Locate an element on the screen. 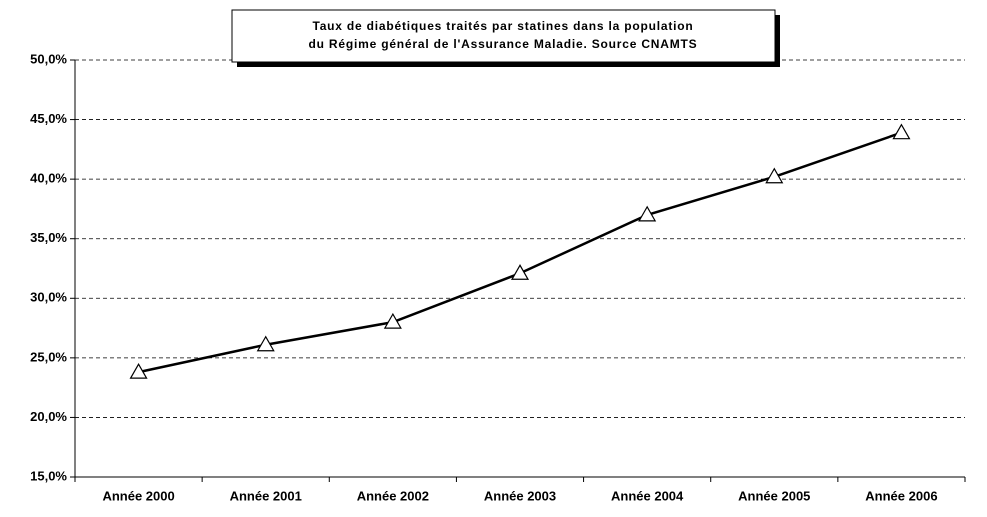 This screenshot has width=987, height=517. title-box is located at coordinates (503, 36).